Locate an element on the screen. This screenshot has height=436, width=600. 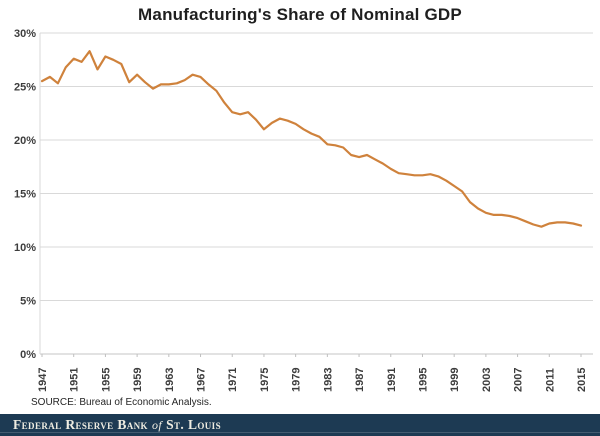
x-axis-tick-label: 1947 is located at coordinates (43, 380).